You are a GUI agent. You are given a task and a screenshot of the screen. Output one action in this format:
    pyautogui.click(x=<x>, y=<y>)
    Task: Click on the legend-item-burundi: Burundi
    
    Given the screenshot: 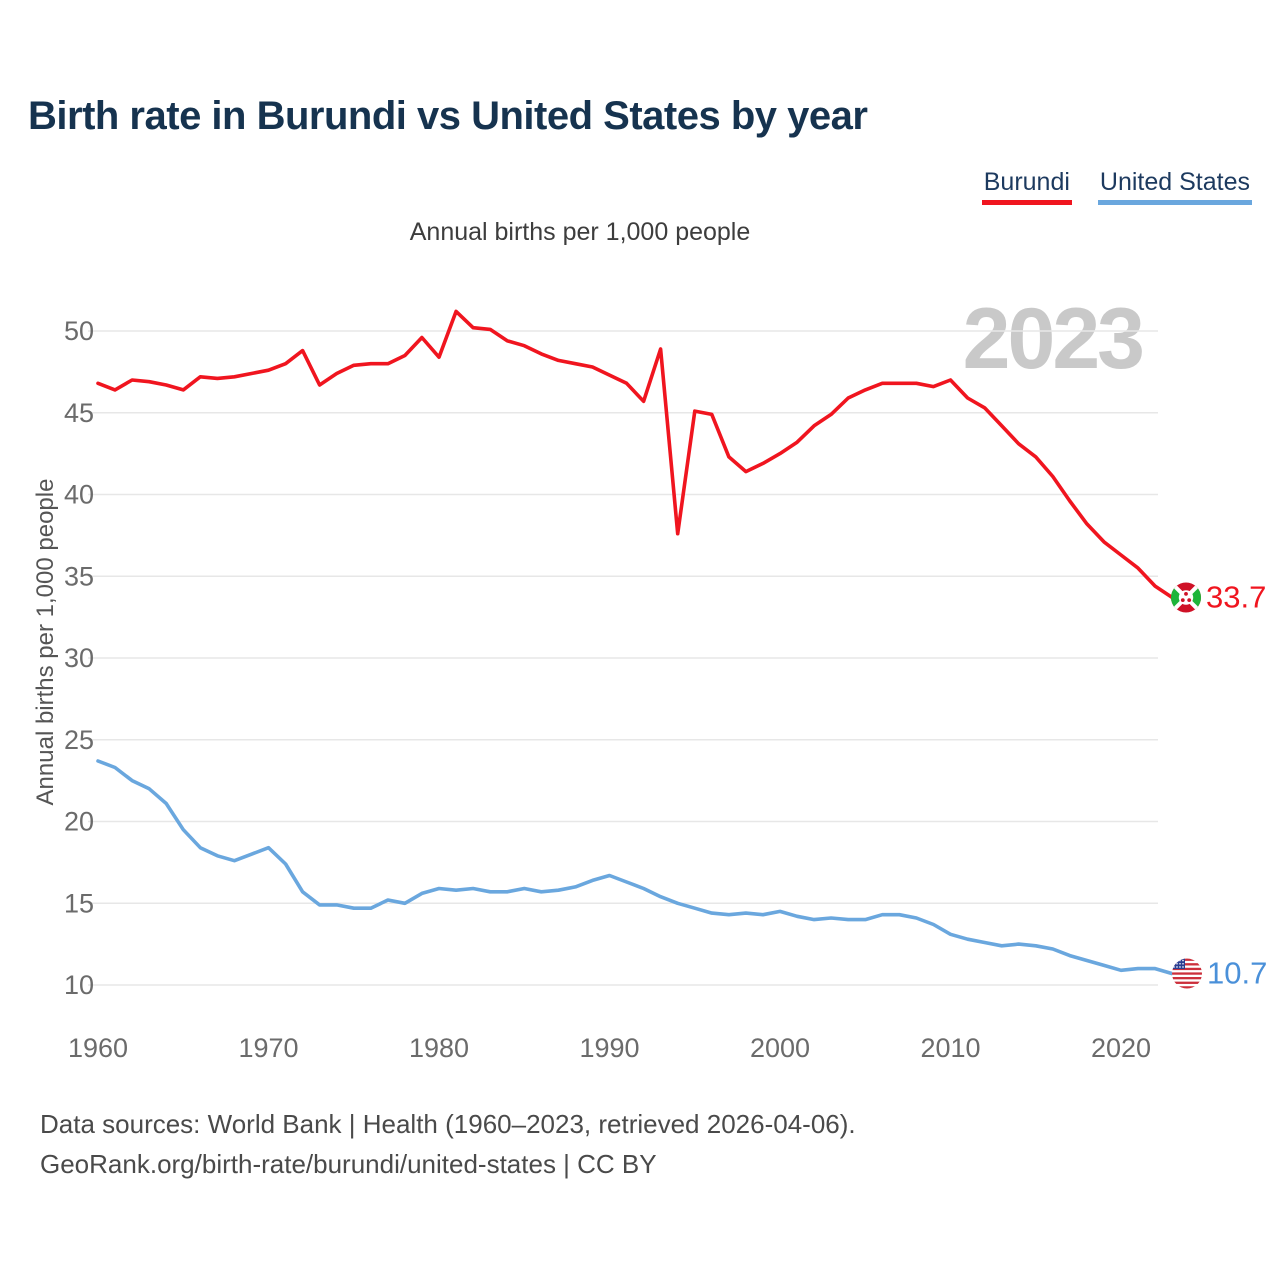 What is the action you would take?
    pyautogui.click(x=1026, y=186)
    